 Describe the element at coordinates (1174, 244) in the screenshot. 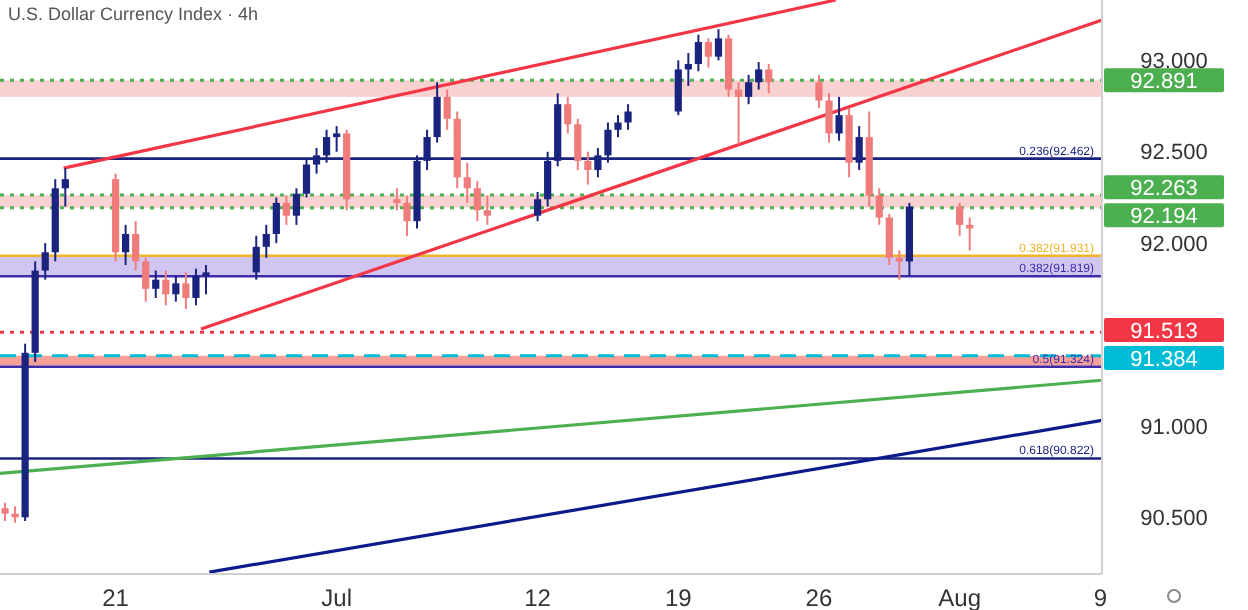

I see `y-tick-label: 92.000` at that location.